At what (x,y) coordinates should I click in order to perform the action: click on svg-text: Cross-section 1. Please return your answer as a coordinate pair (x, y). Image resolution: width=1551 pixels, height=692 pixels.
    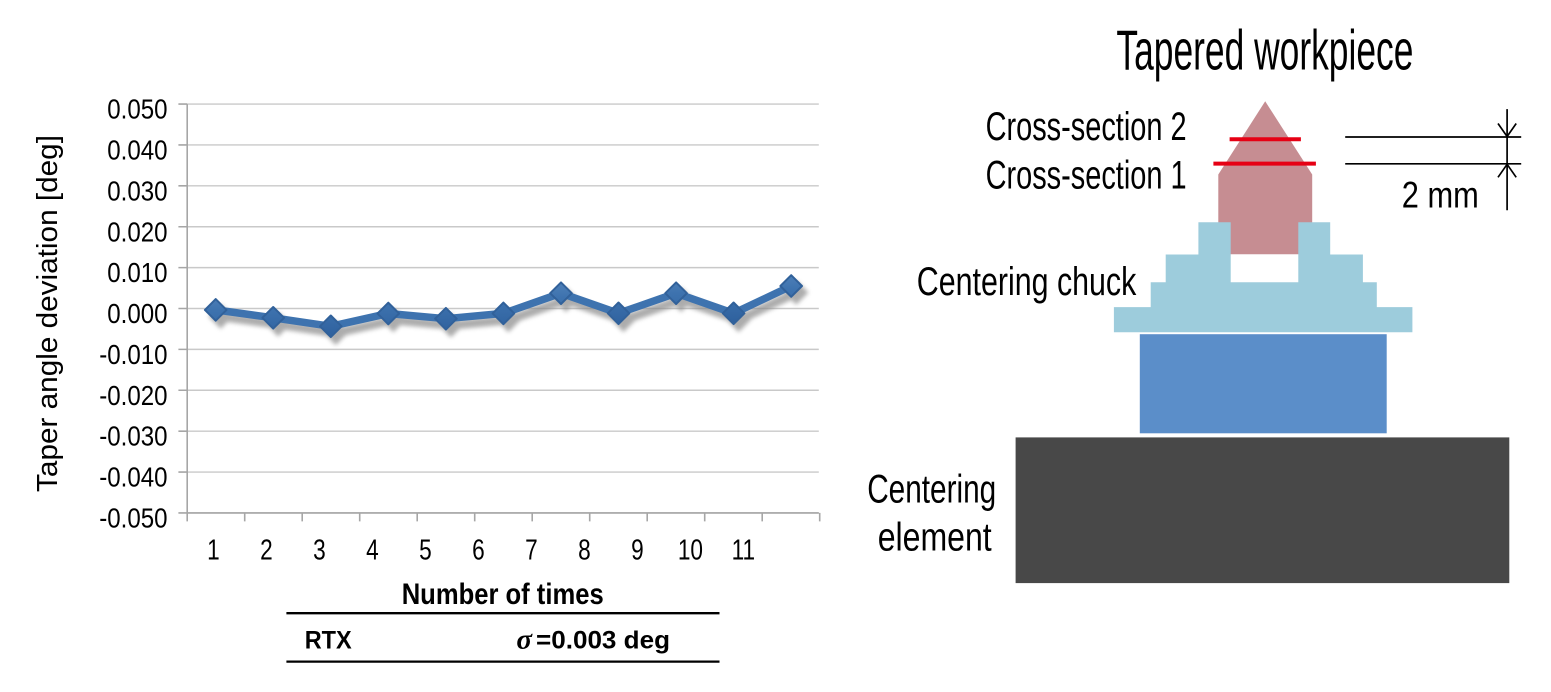
    Looking at the image, I should click on (1086, 176).